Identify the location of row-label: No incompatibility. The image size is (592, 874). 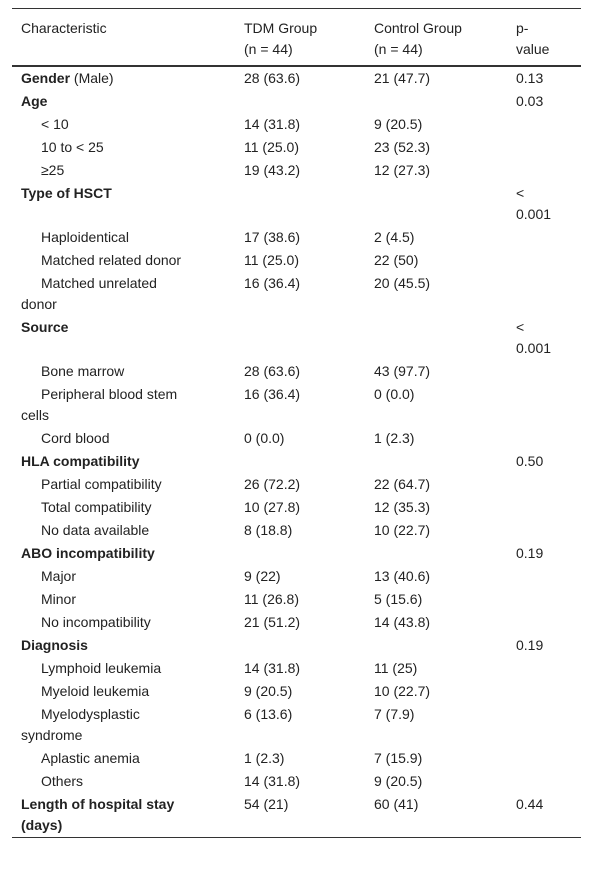
(96, 622).